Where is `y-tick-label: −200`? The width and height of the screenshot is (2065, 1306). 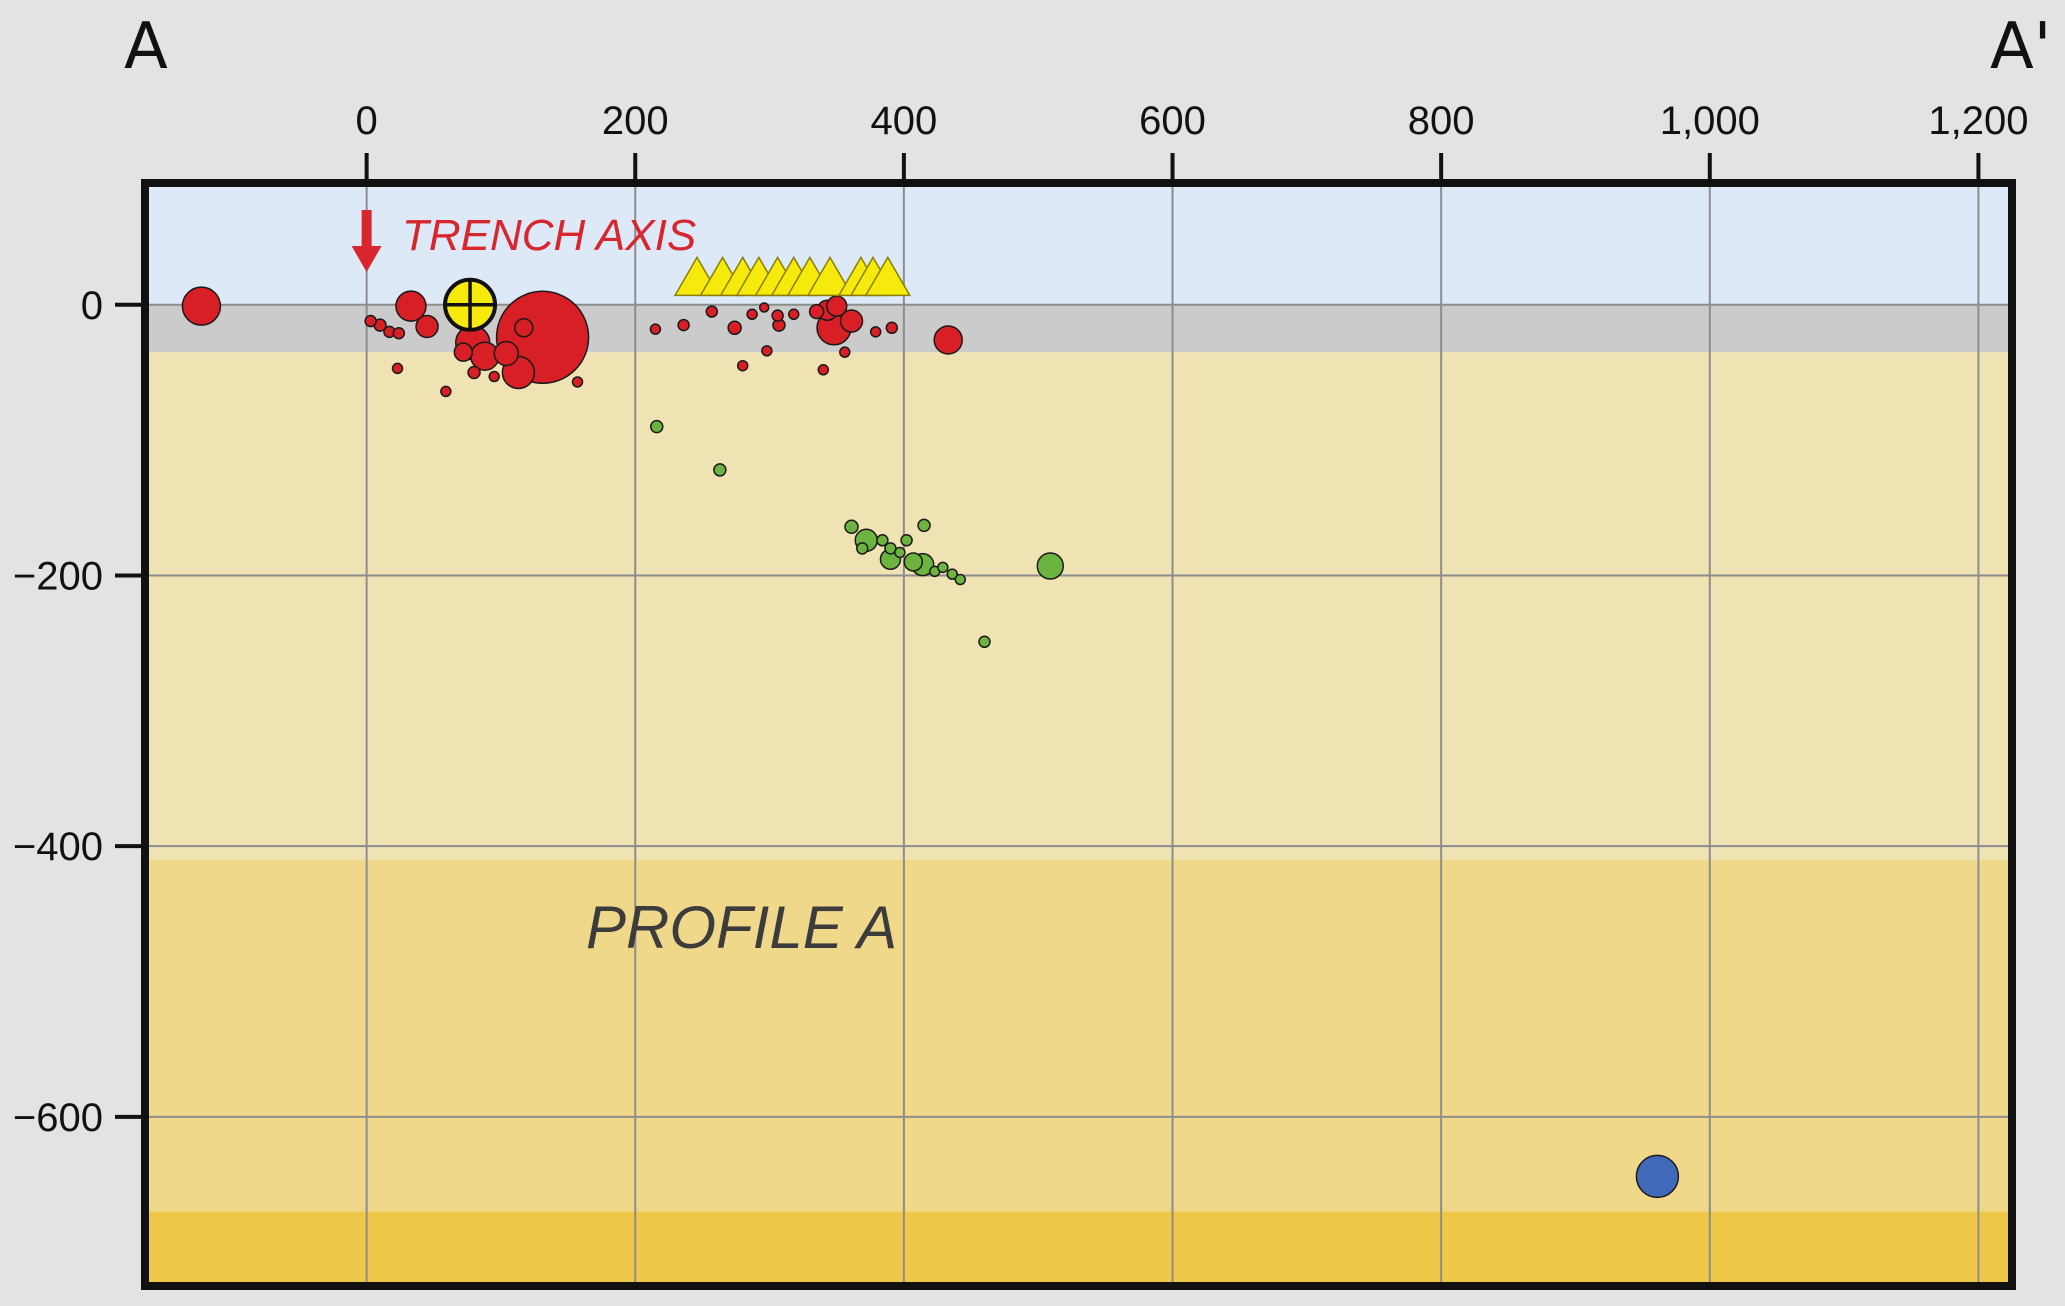 y-tick-label: −200 is located at coordinates (58, 576).